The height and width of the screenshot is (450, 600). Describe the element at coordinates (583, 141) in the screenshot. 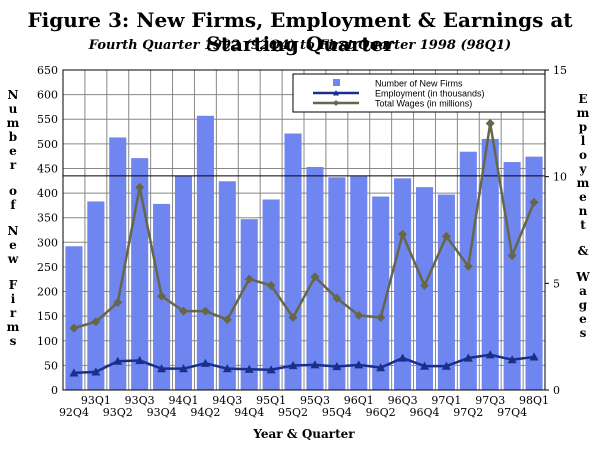

I see `axis-label-letter: l` at that location.